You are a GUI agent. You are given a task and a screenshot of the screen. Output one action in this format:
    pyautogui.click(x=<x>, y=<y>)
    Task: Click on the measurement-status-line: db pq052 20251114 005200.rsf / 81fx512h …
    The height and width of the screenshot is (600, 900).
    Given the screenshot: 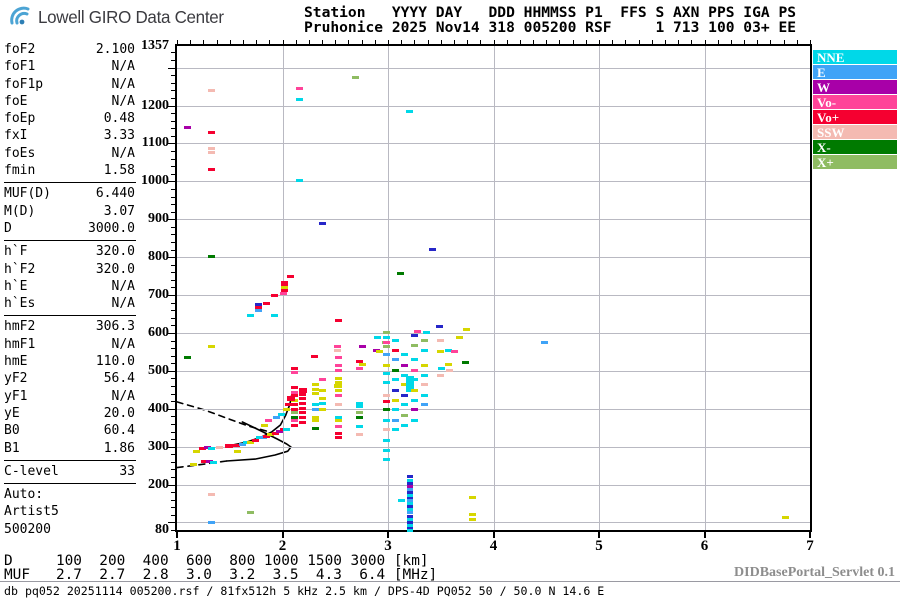 What is the action you would take?
    pyautogui.click(x=304, y=591)
    